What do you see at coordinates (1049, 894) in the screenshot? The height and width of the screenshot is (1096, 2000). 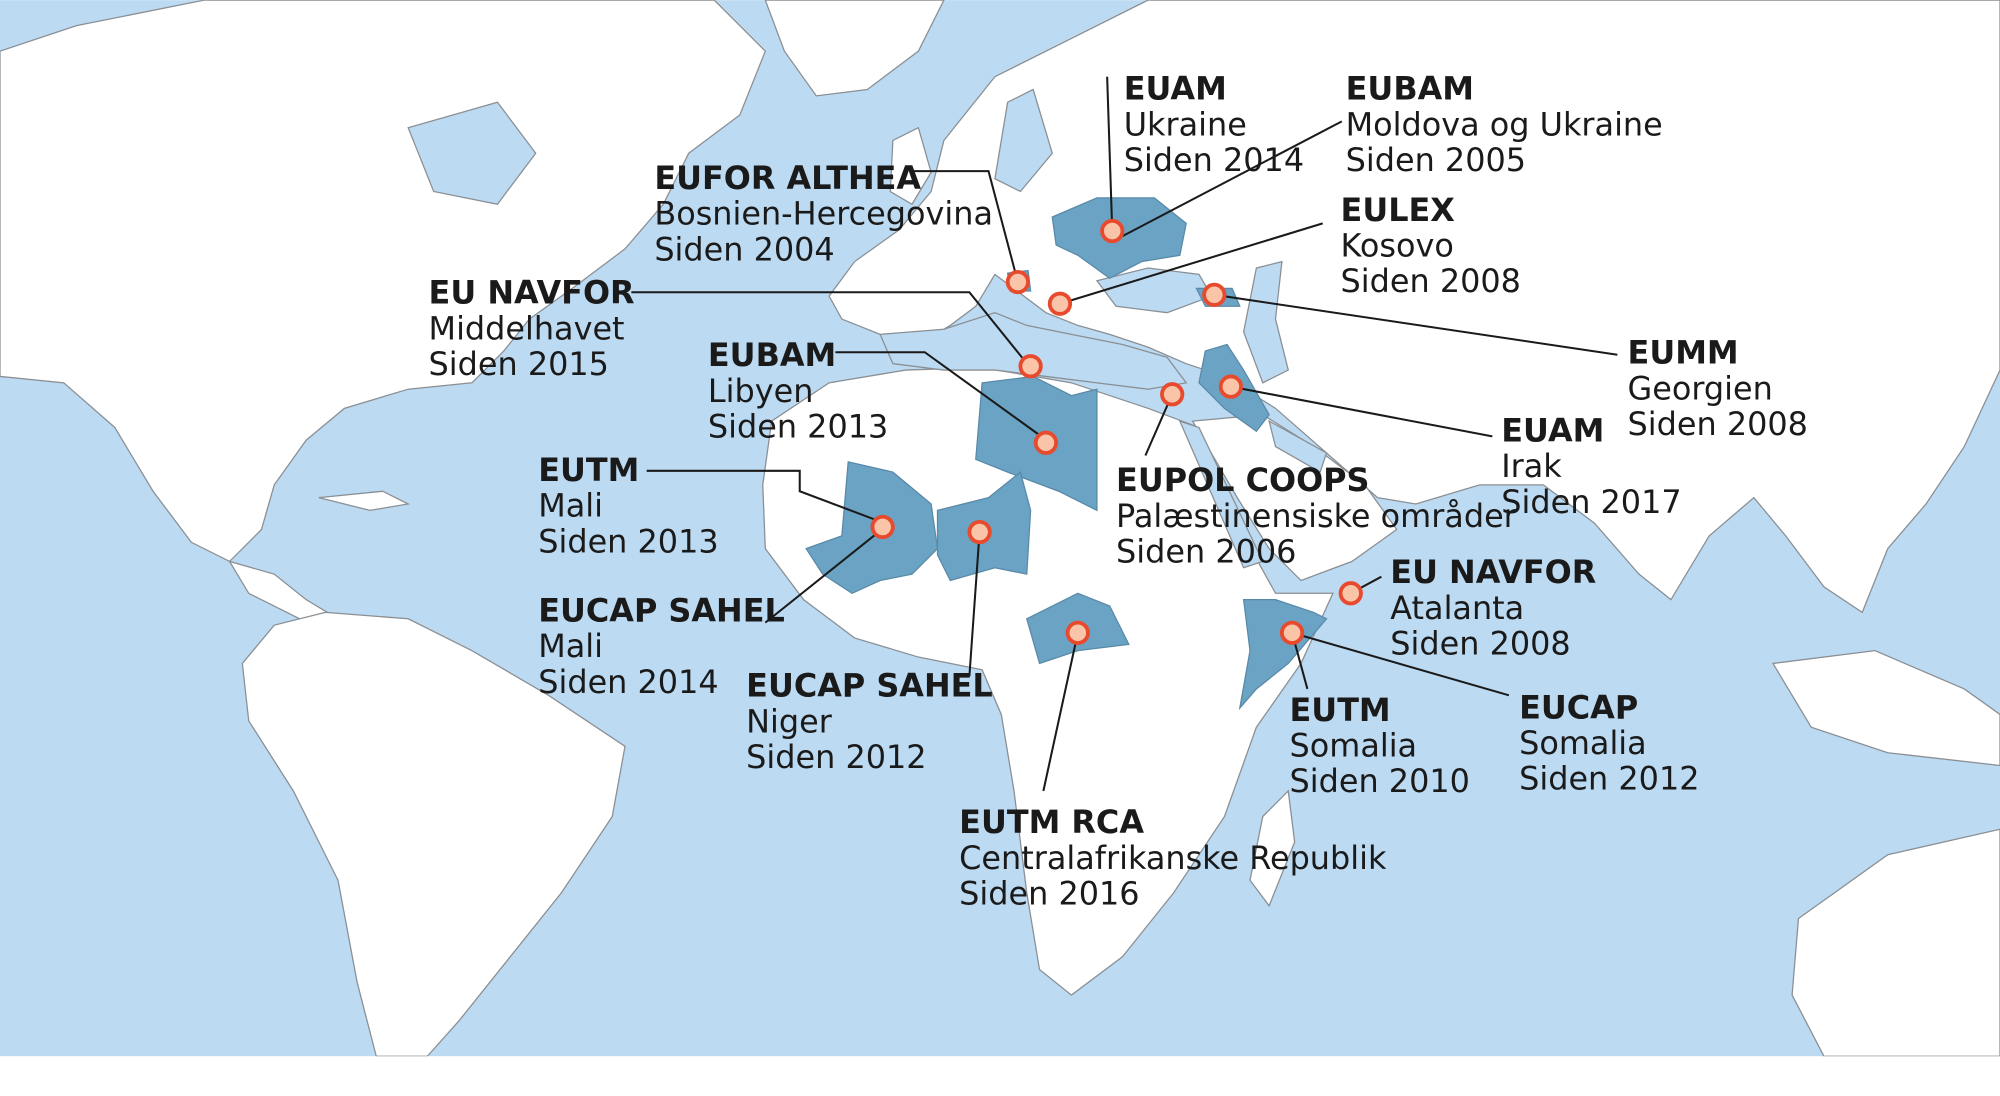 I see `mission-since: Siden 2016` at bounding box center [1049, 894].